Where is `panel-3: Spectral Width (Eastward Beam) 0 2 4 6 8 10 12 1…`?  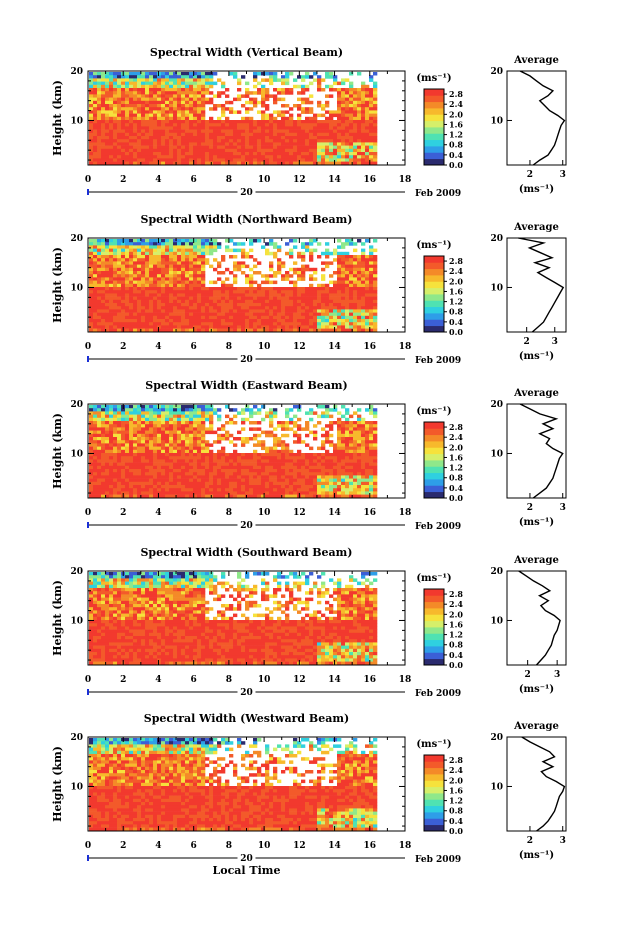 panel-3: Spectral Width (Eastward Beam) 0 2 4 6 8 10 12 1… is located at coordinates (309, 455).